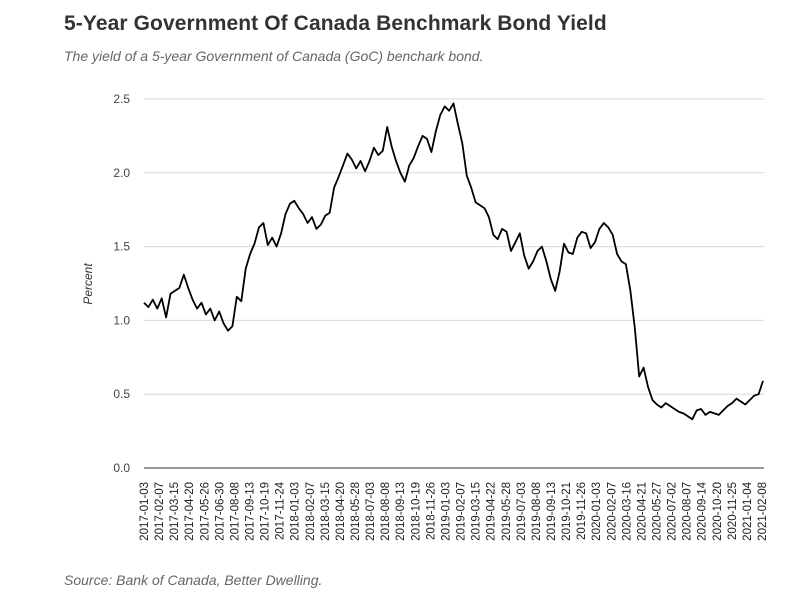 The image size is (808, 596). Describe the element at coordinates (748, 510) in the screenshot. I see `x-tick-label: 2021-01-04` at that location.